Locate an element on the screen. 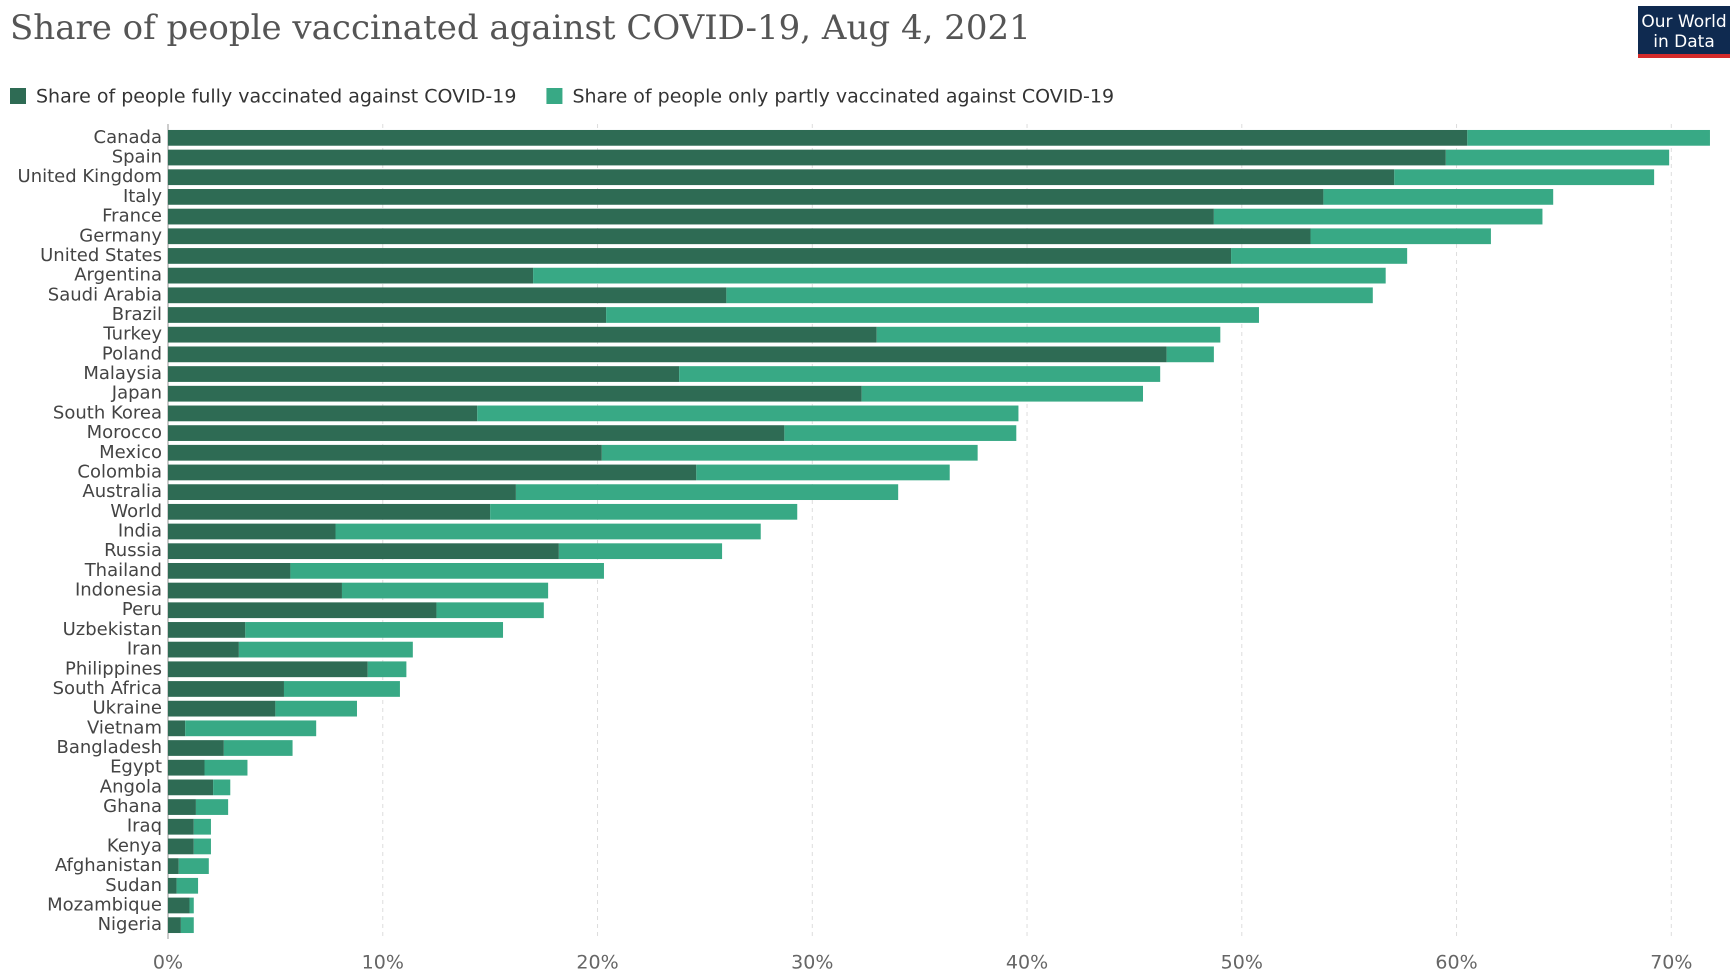 The height and width of the screenshot is (980, 1734). y-tick-label: Angola is located at coordinates (131, 786).